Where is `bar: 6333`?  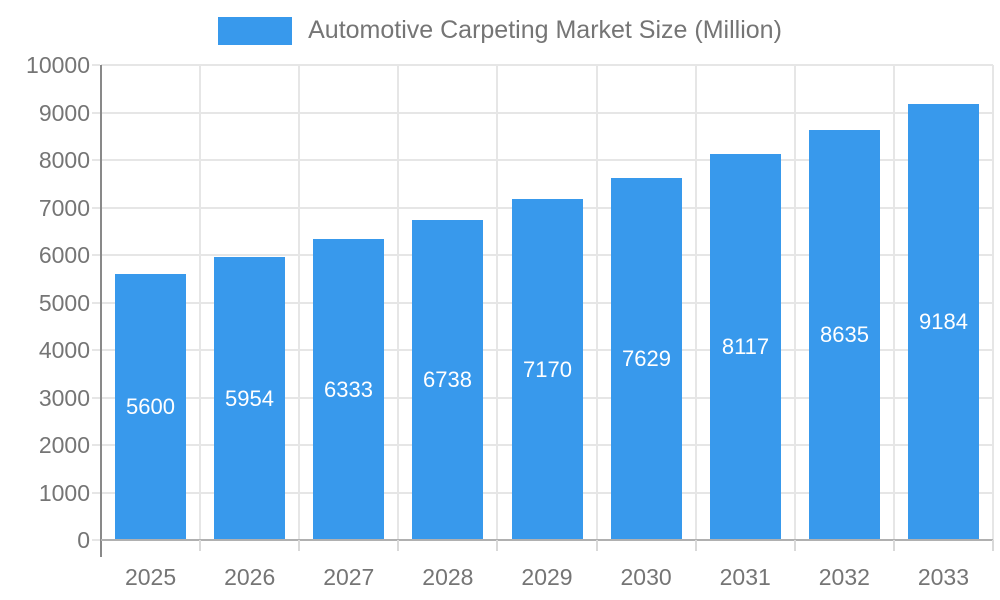
bar: 6333 is located at coordinates (348, 389).